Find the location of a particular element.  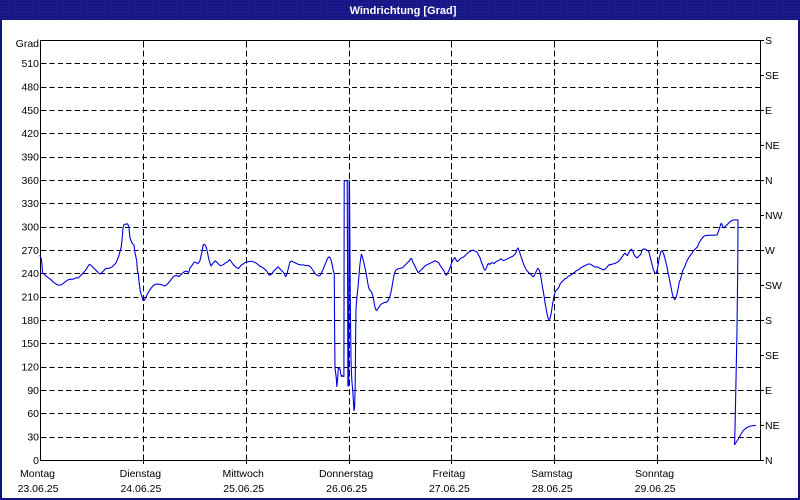

svg-text: 270 is located at coordinates (30, 251).